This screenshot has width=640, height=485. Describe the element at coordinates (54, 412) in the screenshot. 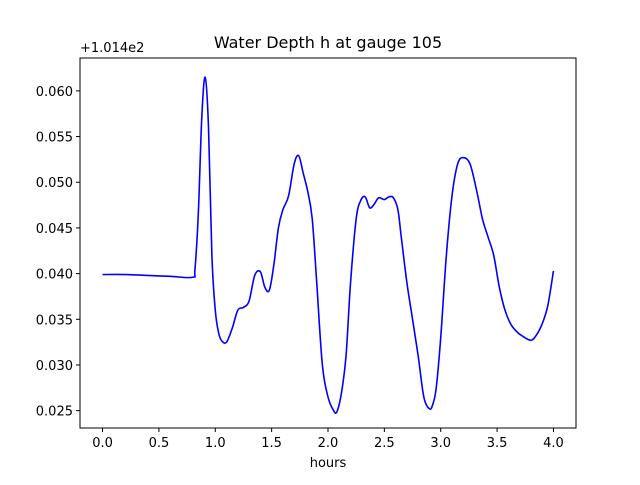

I see `y-tick-label: 0.025` at that location.